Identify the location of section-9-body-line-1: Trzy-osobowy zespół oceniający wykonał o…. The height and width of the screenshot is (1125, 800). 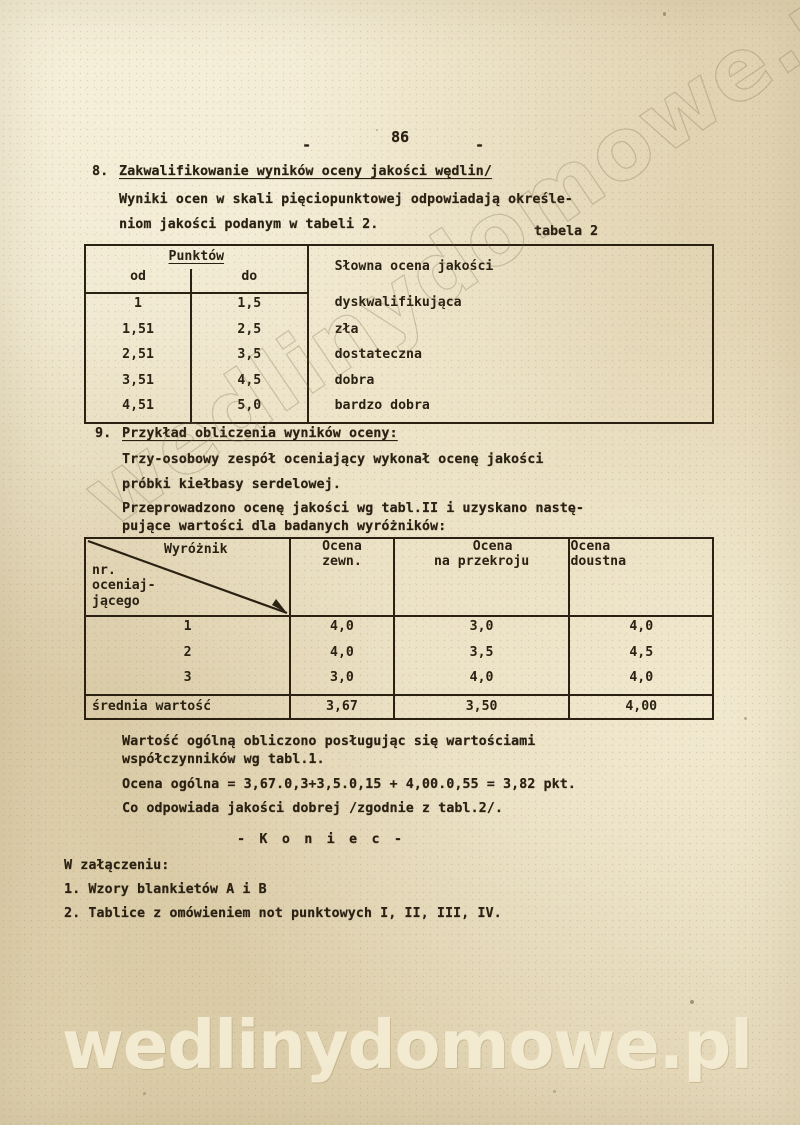
(333, 459).